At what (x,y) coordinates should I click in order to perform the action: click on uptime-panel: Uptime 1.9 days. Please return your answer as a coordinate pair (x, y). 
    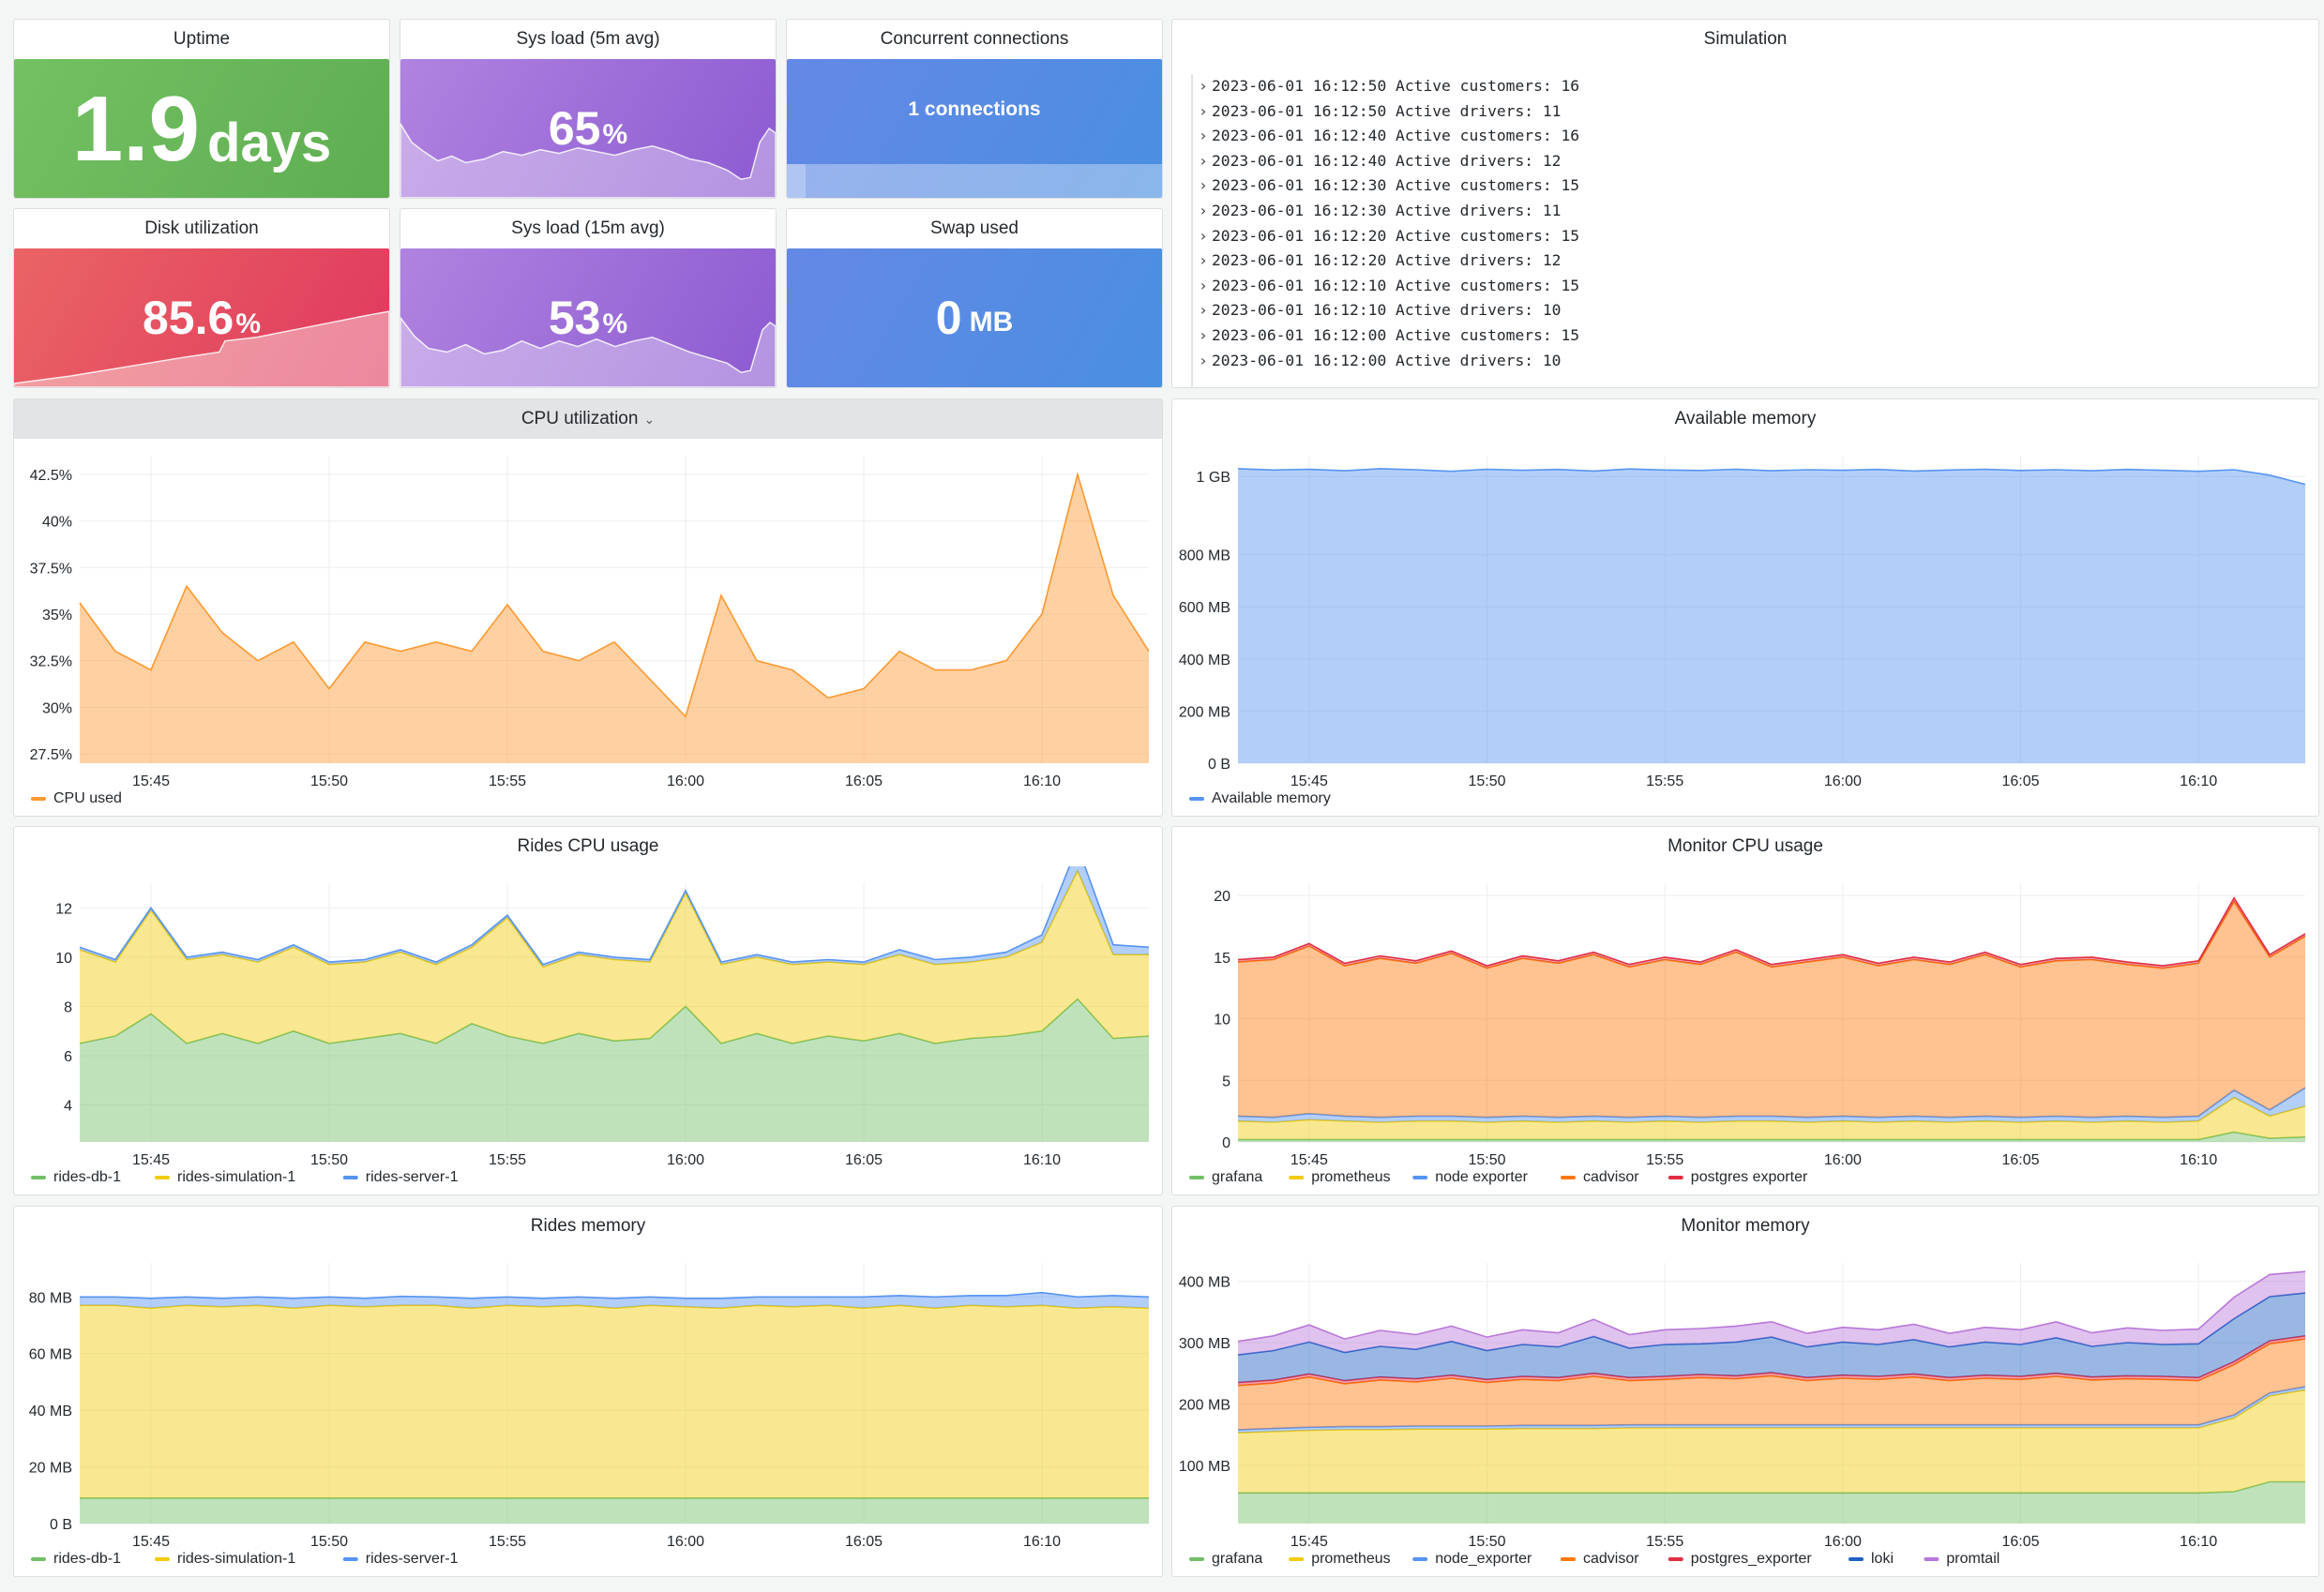
    Looking at the image, I should click on (201, 109).